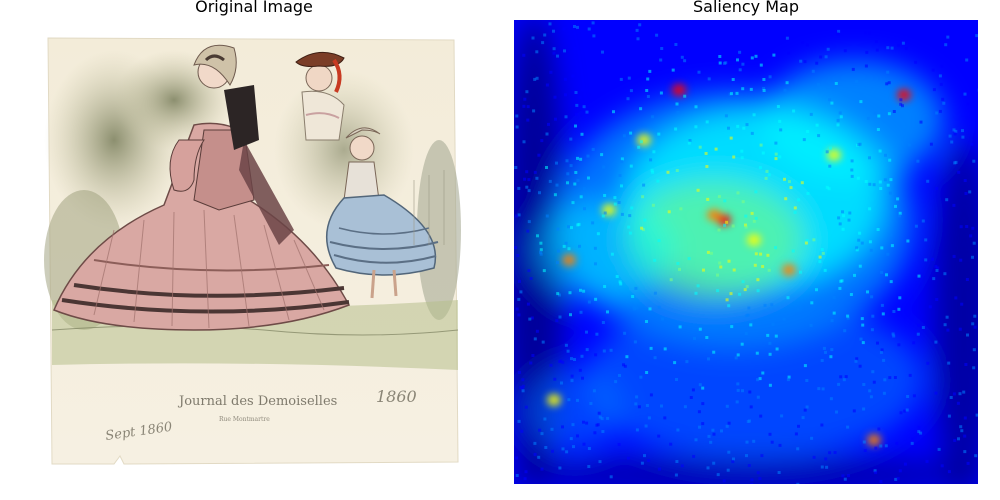 This screenshot has height=500, width=1000. What do you see at coordinates (604, 250) in the screenshot?
I see `saliency-region` at bounding box center [604, 250].